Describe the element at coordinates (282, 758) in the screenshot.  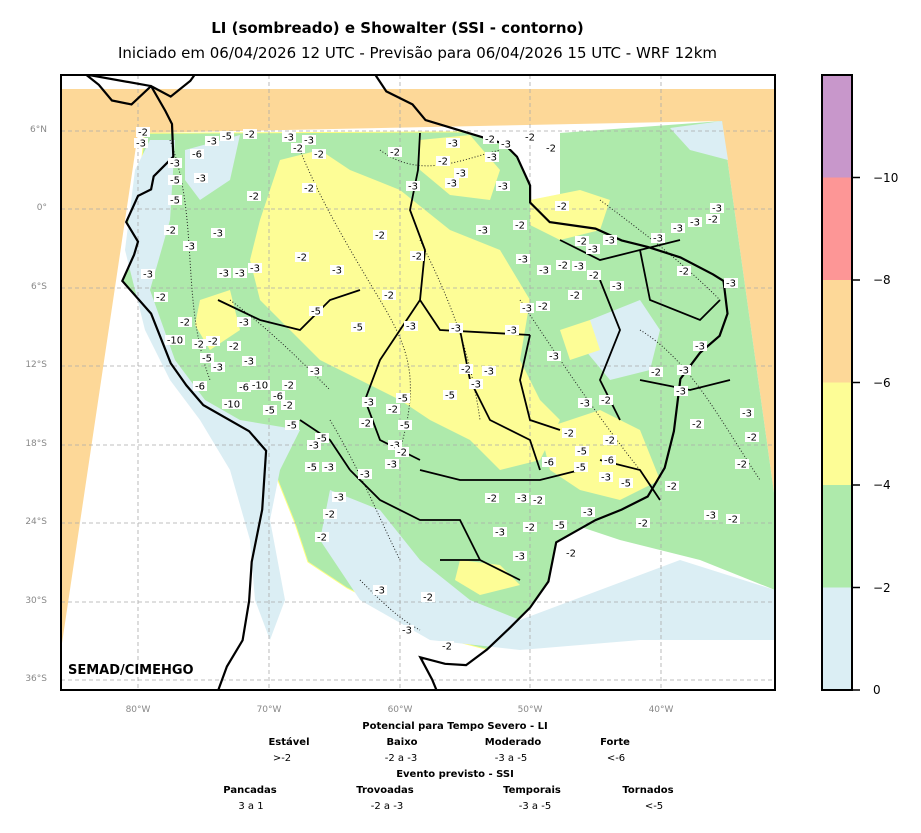
I see `li-category-range: >-2` at that location.